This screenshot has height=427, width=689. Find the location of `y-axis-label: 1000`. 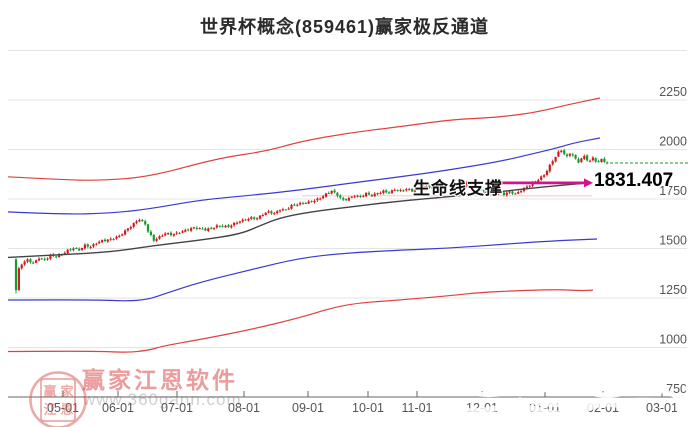

y-axis-label: 1000 is located at coordinates (673, 340).